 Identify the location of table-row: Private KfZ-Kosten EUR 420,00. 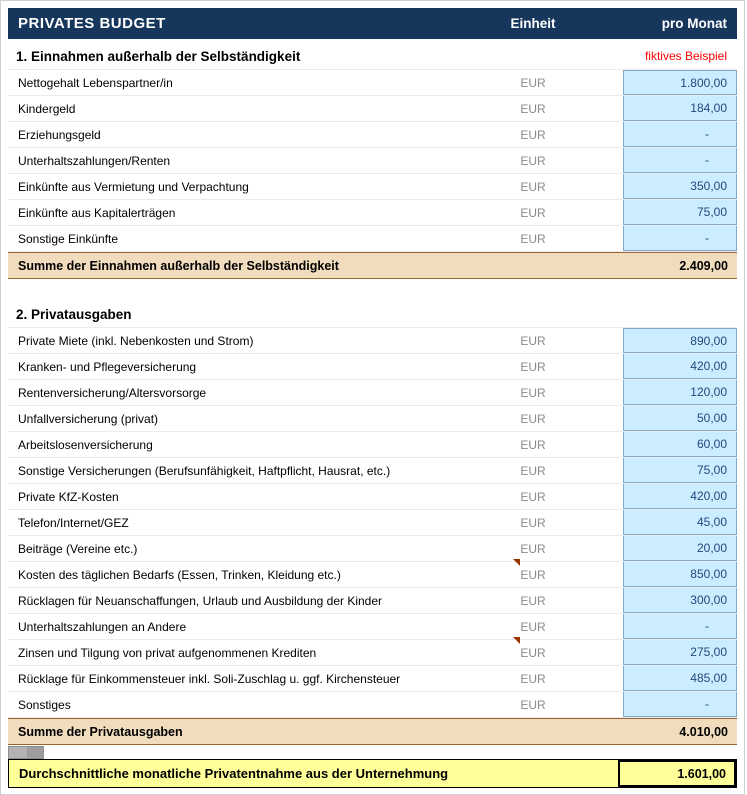
(372, 497).